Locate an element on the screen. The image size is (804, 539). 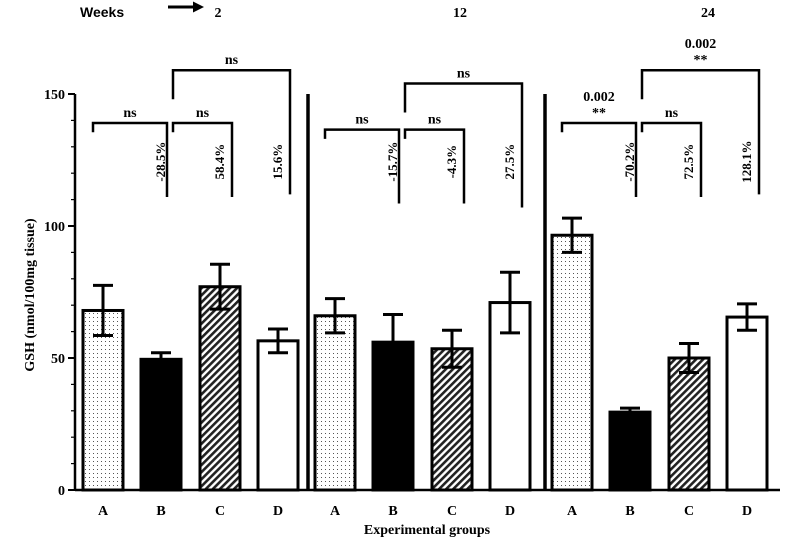
arrow-right-icon is located at coordinates (186, 7).